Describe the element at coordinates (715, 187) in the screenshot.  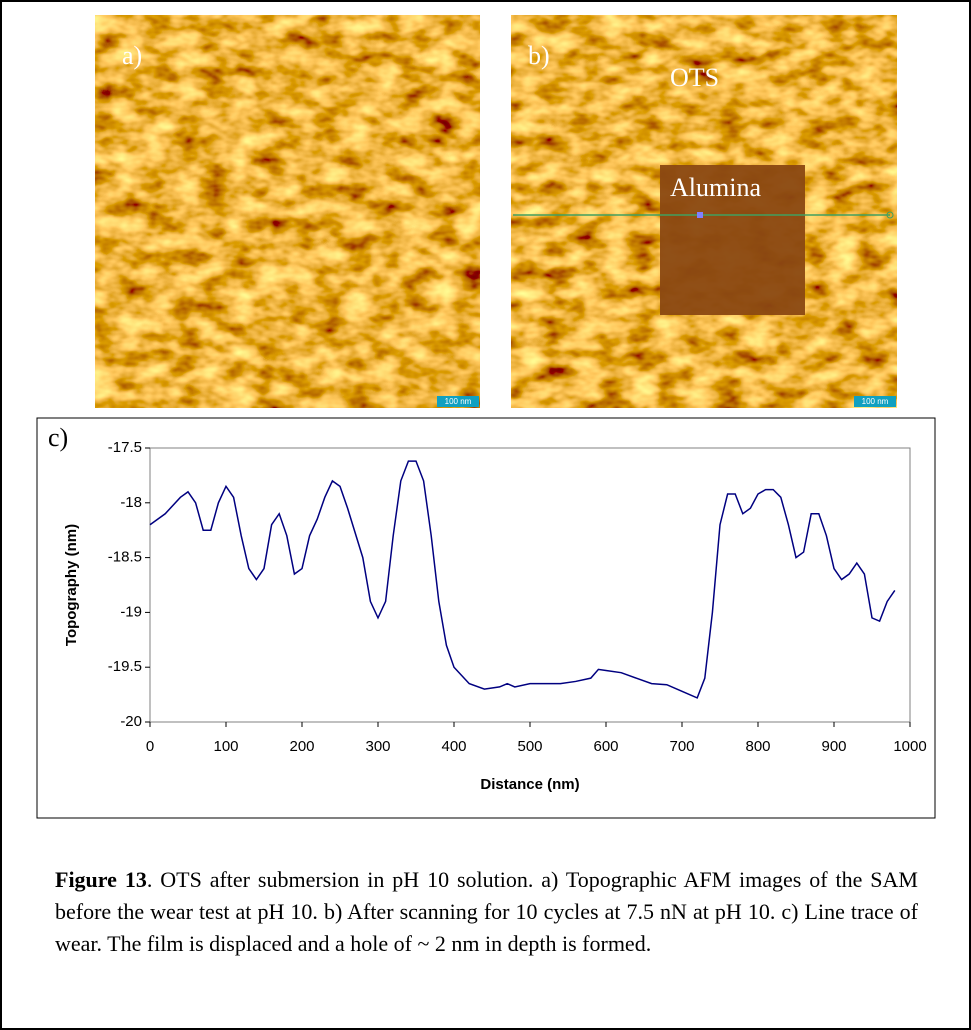
I see `region-label: Alumina` at that location.